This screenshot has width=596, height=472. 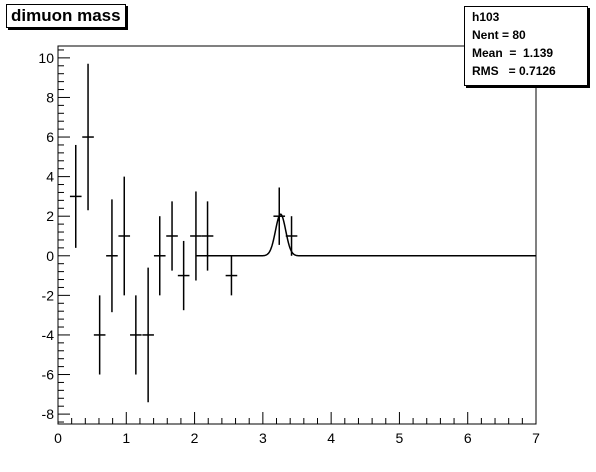 What do you see at coordinates (486, 17) in the screenshot?
I see `stats-histogram-name: h103` at bounding box center [486, 17].